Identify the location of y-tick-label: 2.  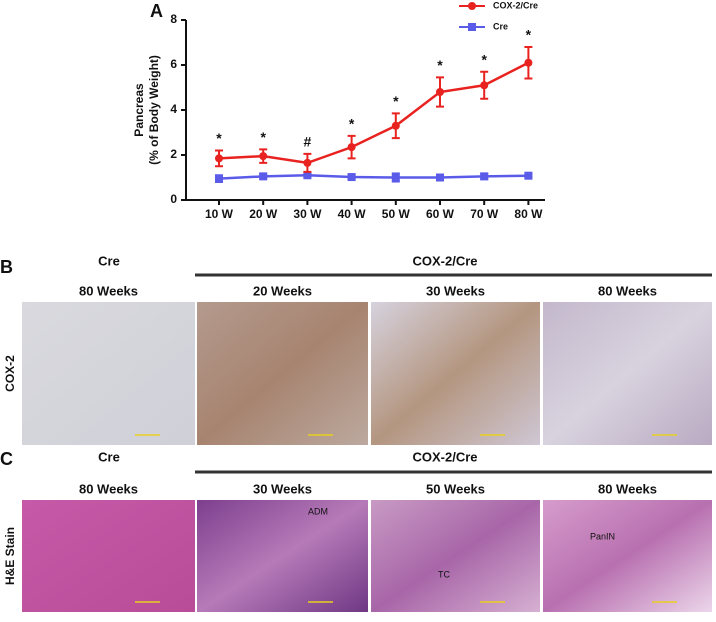
(173, 154).